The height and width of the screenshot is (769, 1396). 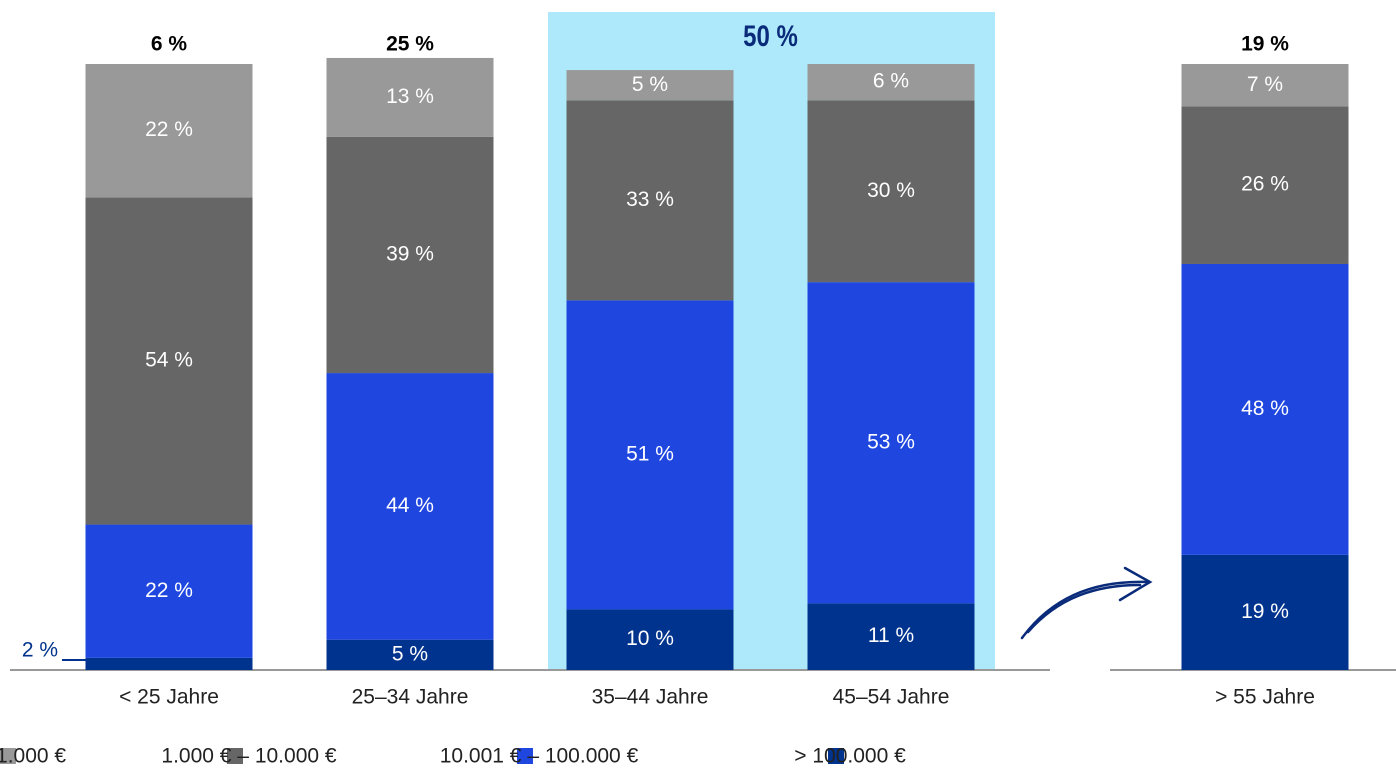 I want to click on data-label: 7 %, so click(x=1265, y=84).